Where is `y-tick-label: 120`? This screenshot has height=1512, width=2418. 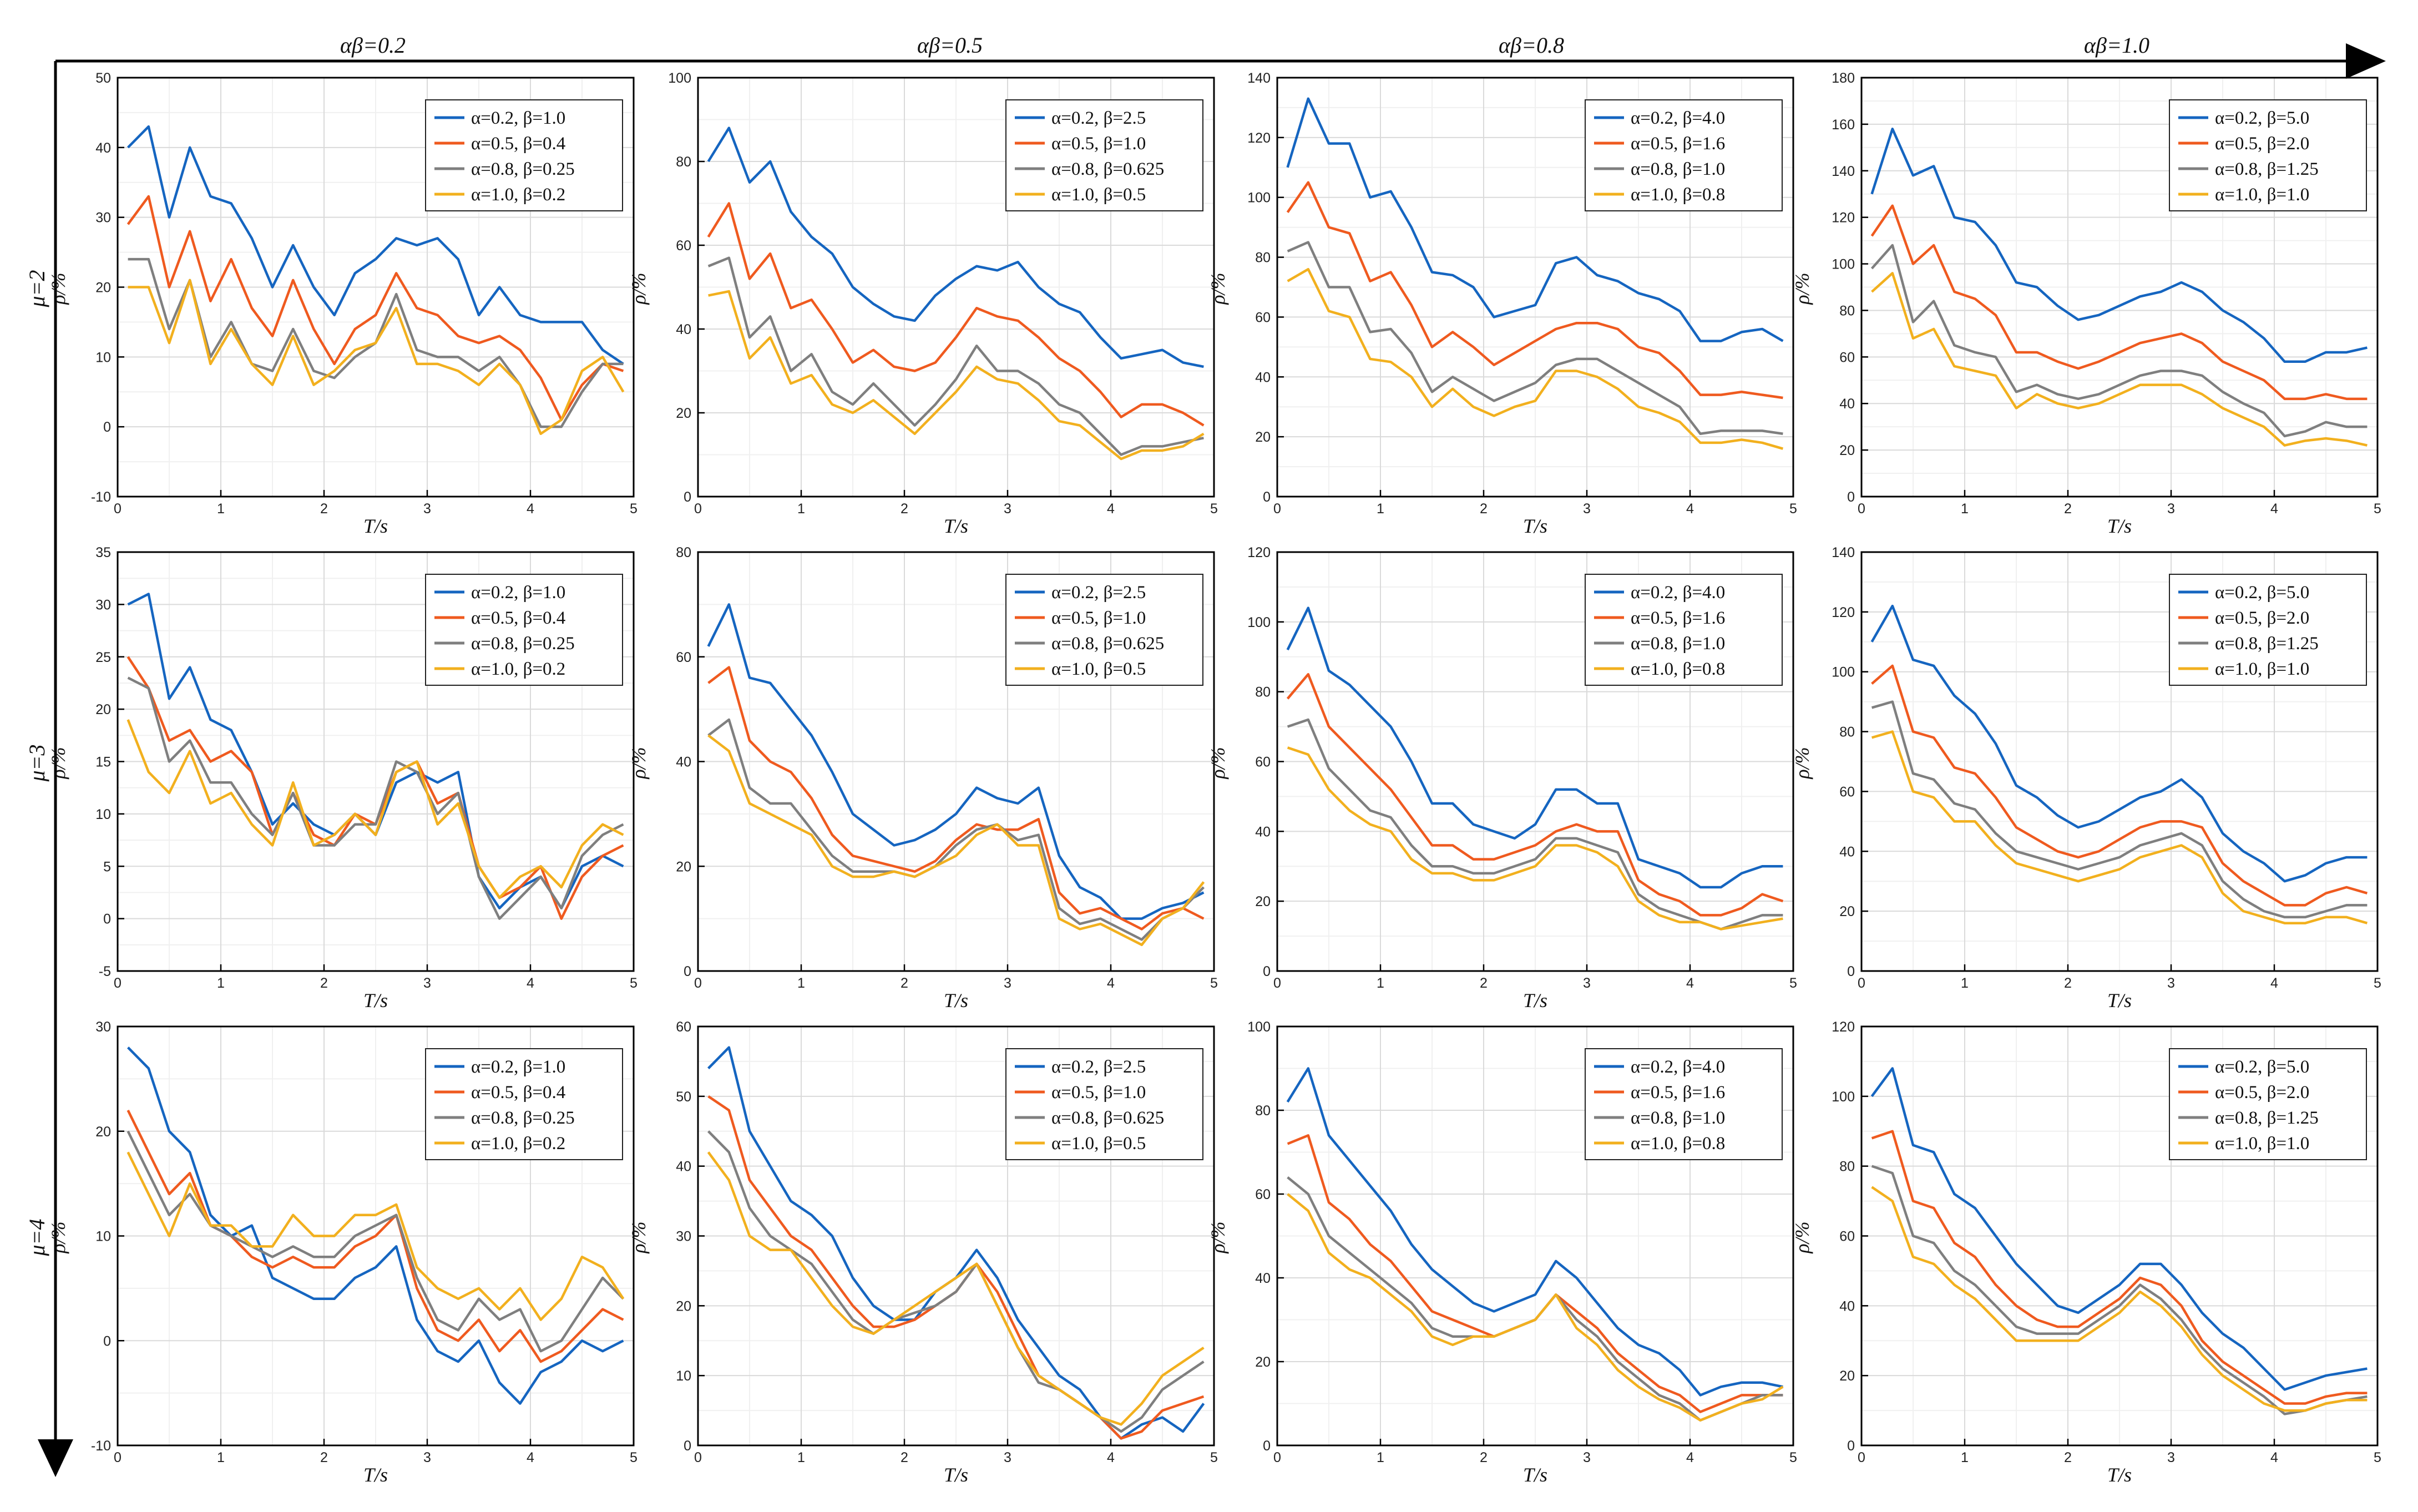 y-tick-label: 120 is located at coordinates (1259, 552).